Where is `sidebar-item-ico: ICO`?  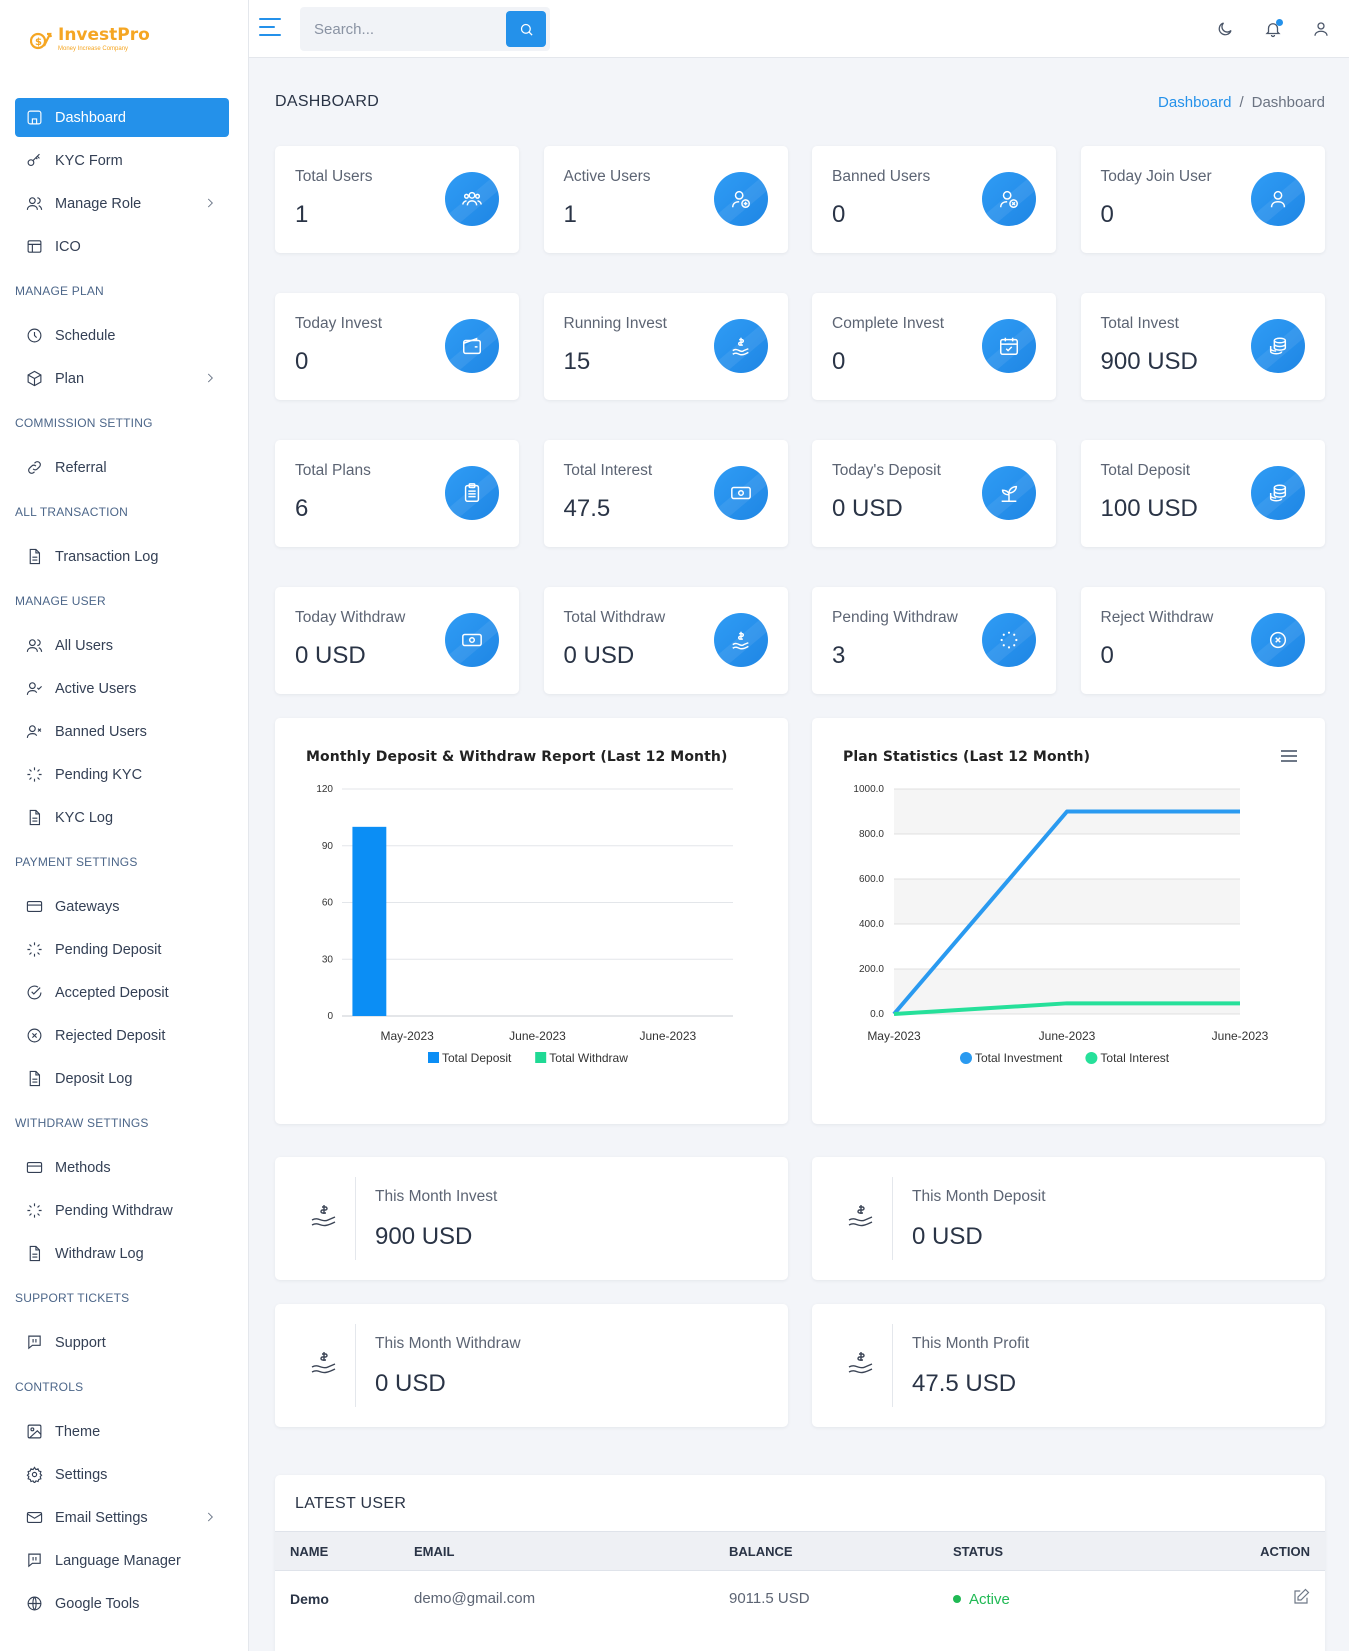 sidebar-item-ico: ICO is located at coordinates (122, 246).